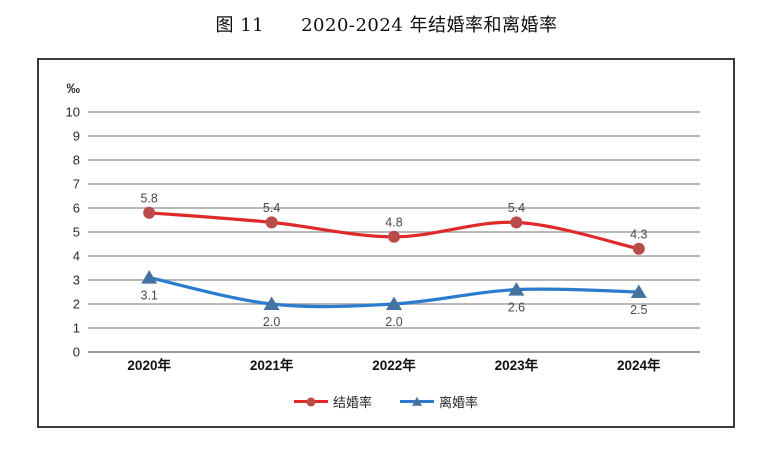 This screenshot has width=773, height=455. What do you see at coordinates (639, 365) in the screenshot?
I see `svg-text: 2024年` at bounding box center [639, 365].